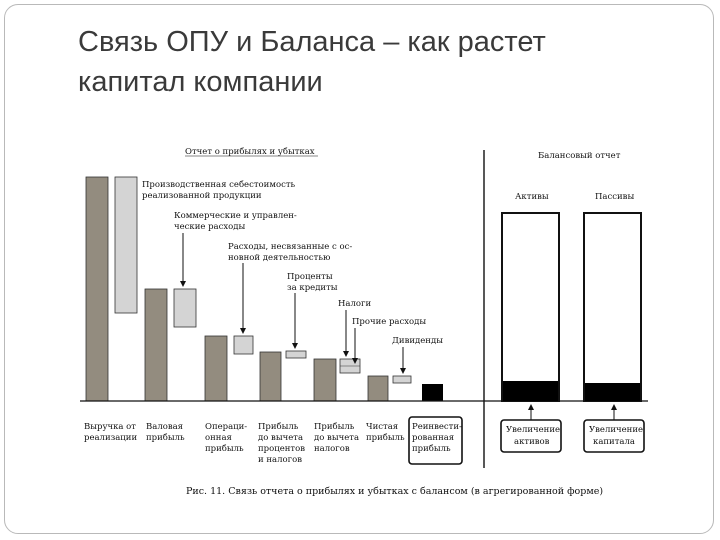 This screenshot has width=720, height=540. Describe the element at coordinates (417, 341) in the screenshot. I see `dividends-annotation: Дивиденды` at that location.